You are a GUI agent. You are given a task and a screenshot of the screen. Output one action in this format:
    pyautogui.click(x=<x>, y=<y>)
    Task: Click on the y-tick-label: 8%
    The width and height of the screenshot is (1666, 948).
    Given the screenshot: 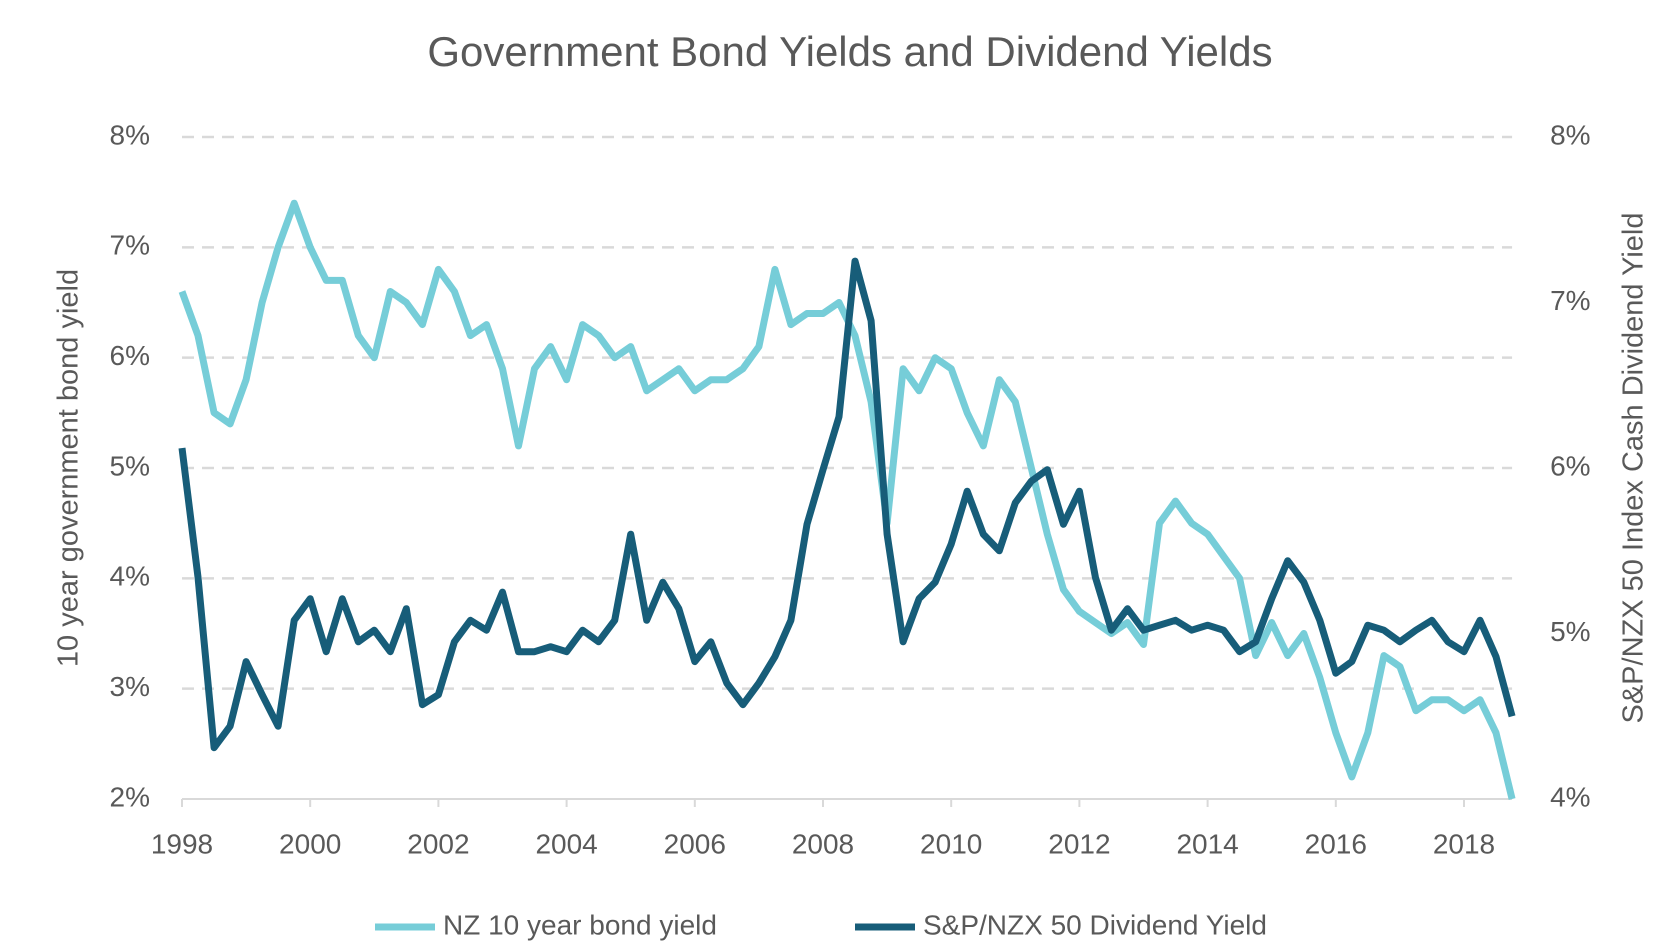 What is the action you would take?
    pyautogui.click(x=130, y=134)
    